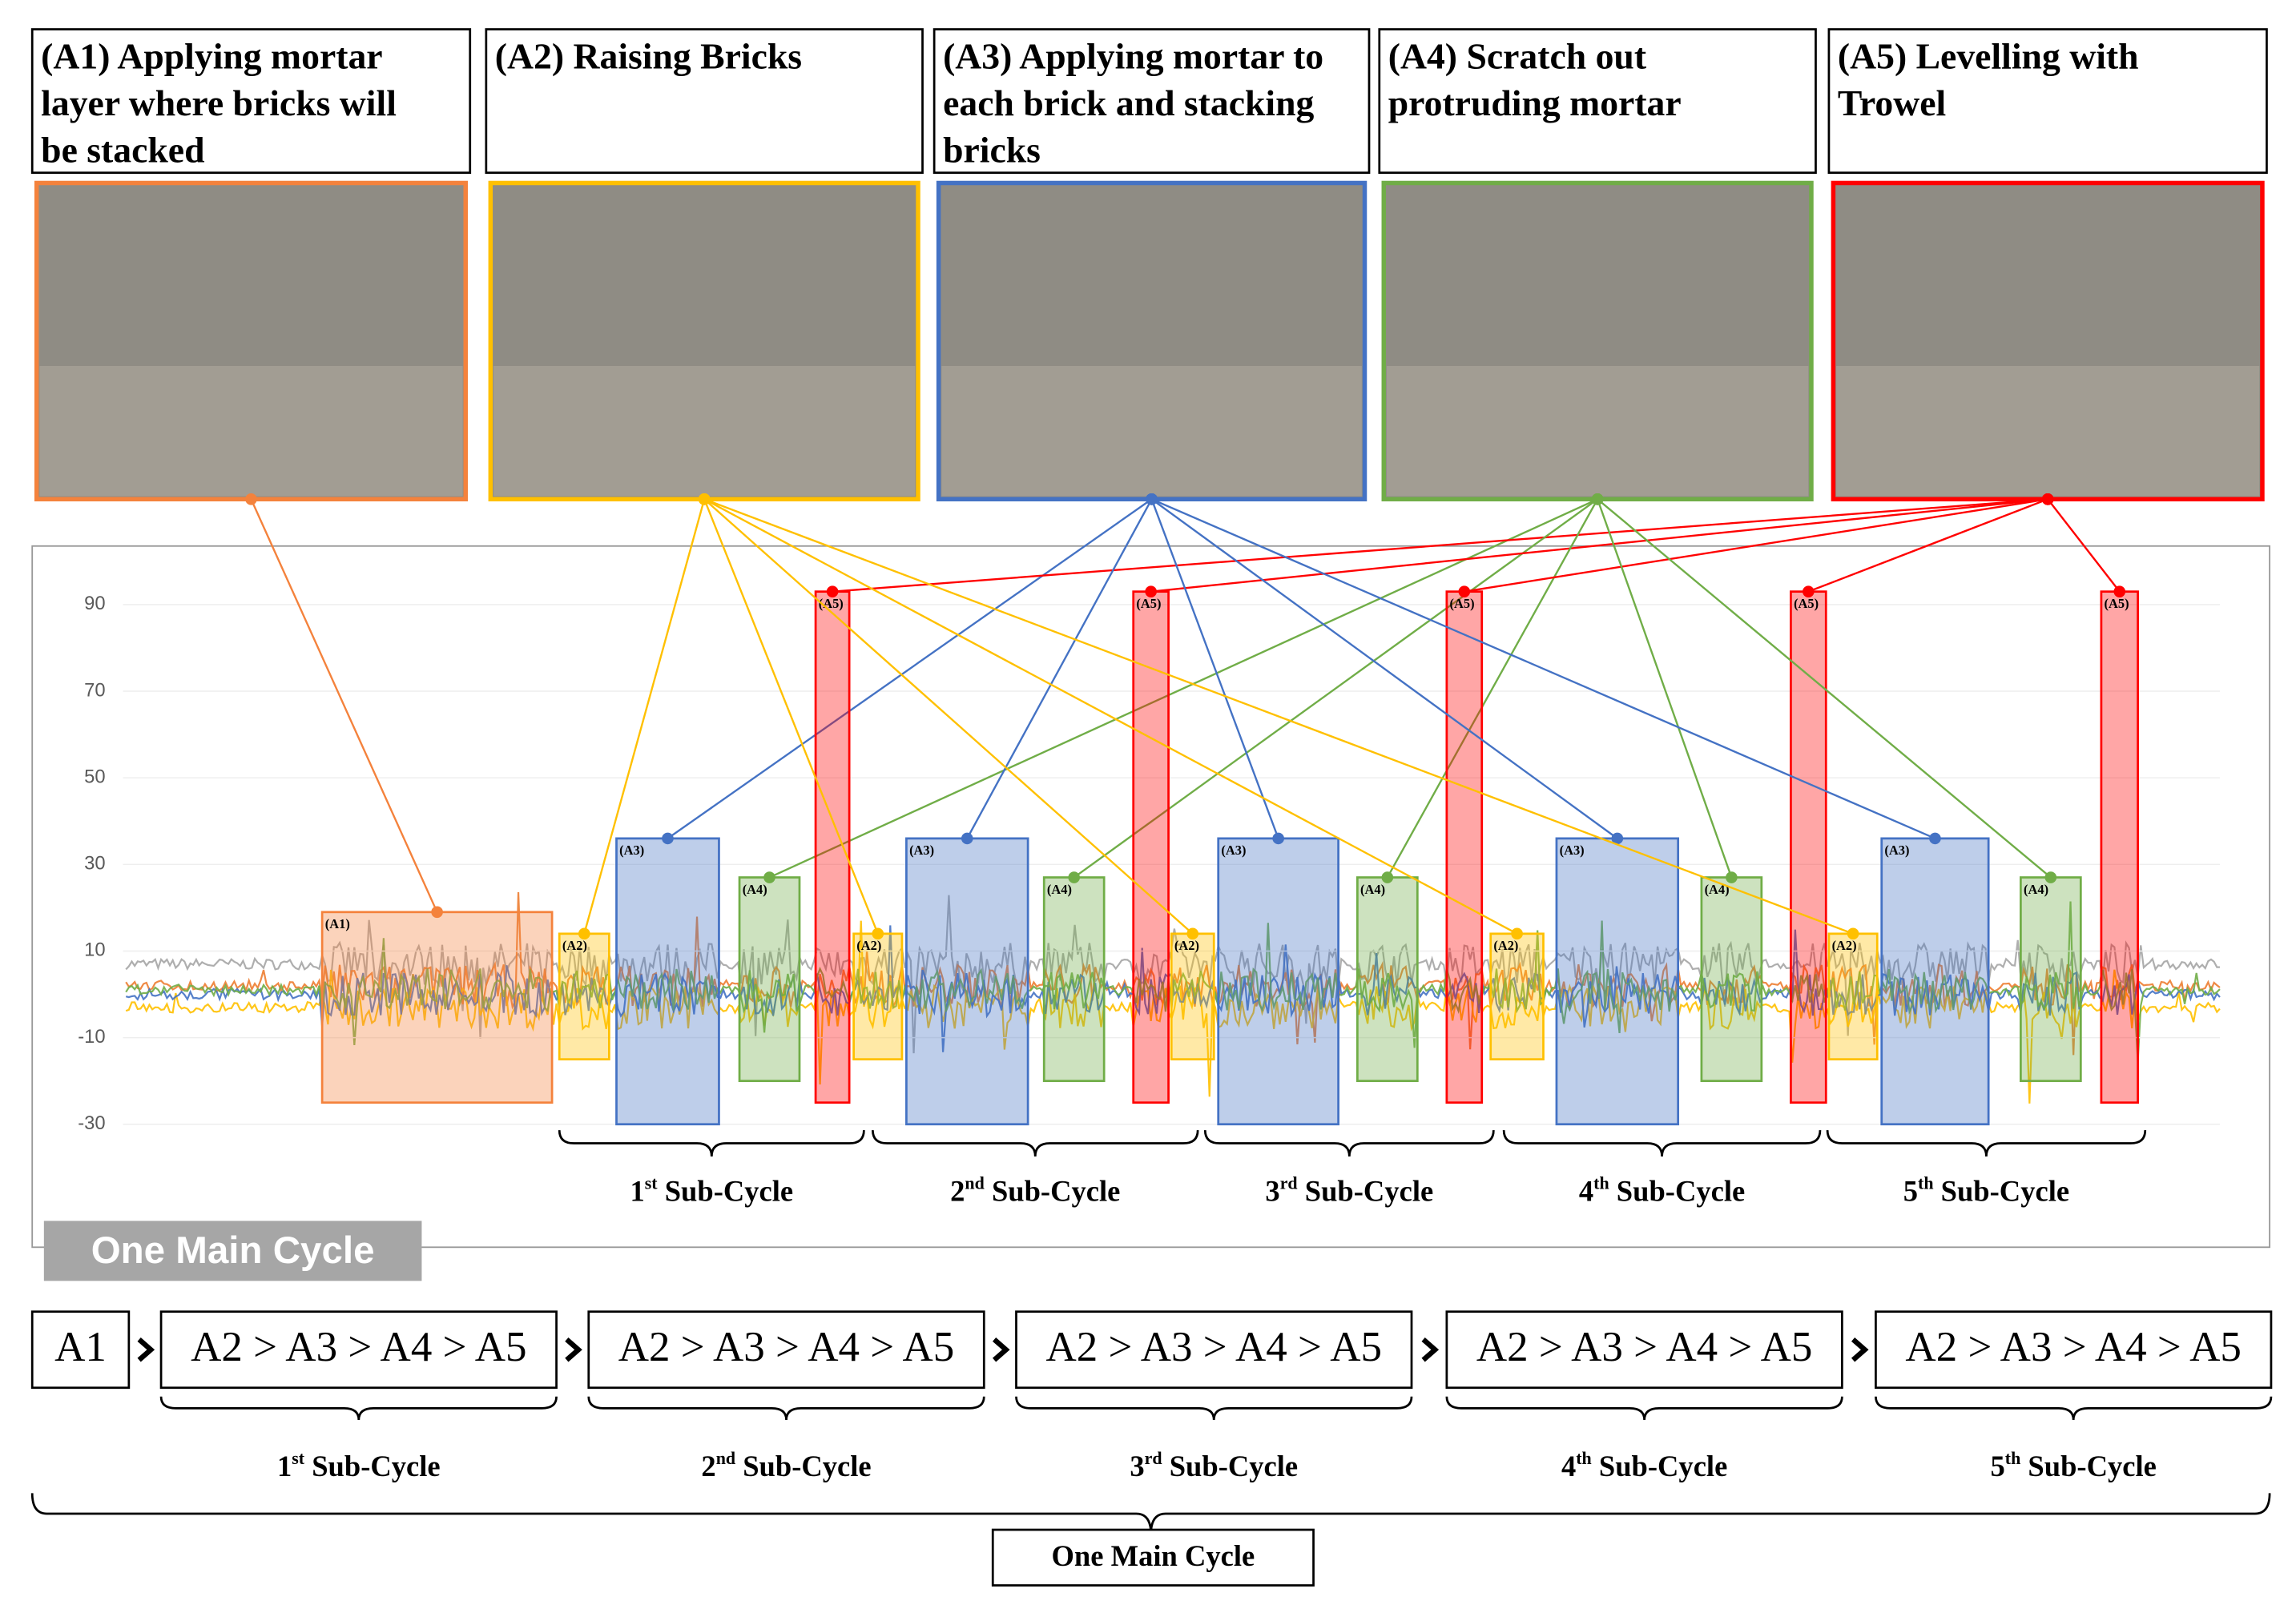 The image size is (2296, 1617). Describe the element at coordinates (219, 102) in the screenshot. I see `header-text: layer where bricks will` at that location.